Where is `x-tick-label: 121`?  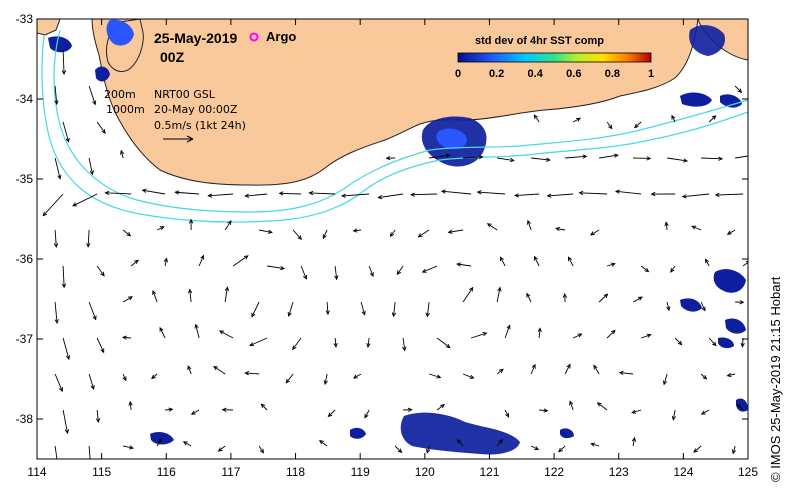 x-tick-label: 121 is located at coordinates (489, 472).